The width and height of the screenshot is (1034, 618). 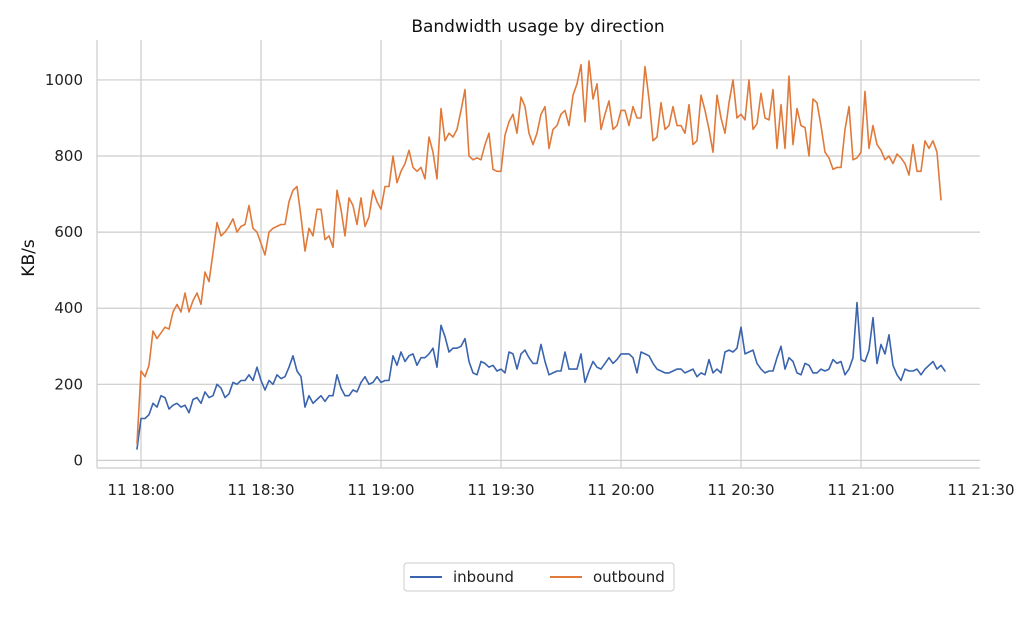 I want to click on y-tick-label: 800, so click(x=68, y=156).